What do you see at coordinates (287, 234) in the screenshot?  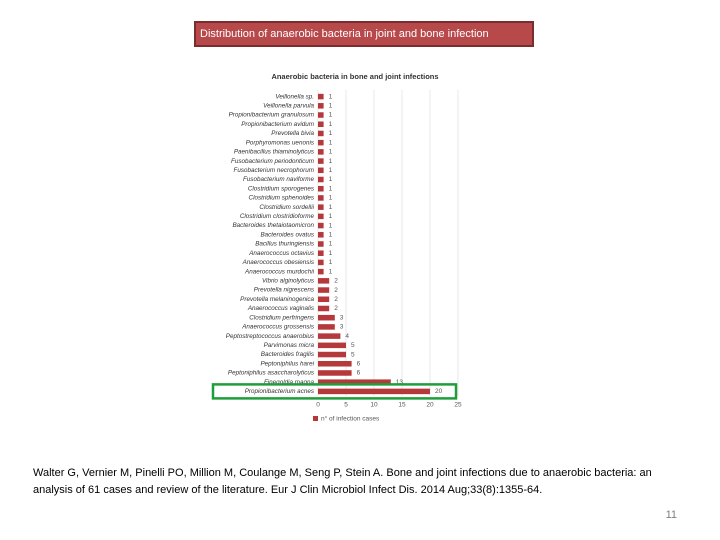 I see `category-label: Bacteroides ovatus` at bounding box center [287, 234].